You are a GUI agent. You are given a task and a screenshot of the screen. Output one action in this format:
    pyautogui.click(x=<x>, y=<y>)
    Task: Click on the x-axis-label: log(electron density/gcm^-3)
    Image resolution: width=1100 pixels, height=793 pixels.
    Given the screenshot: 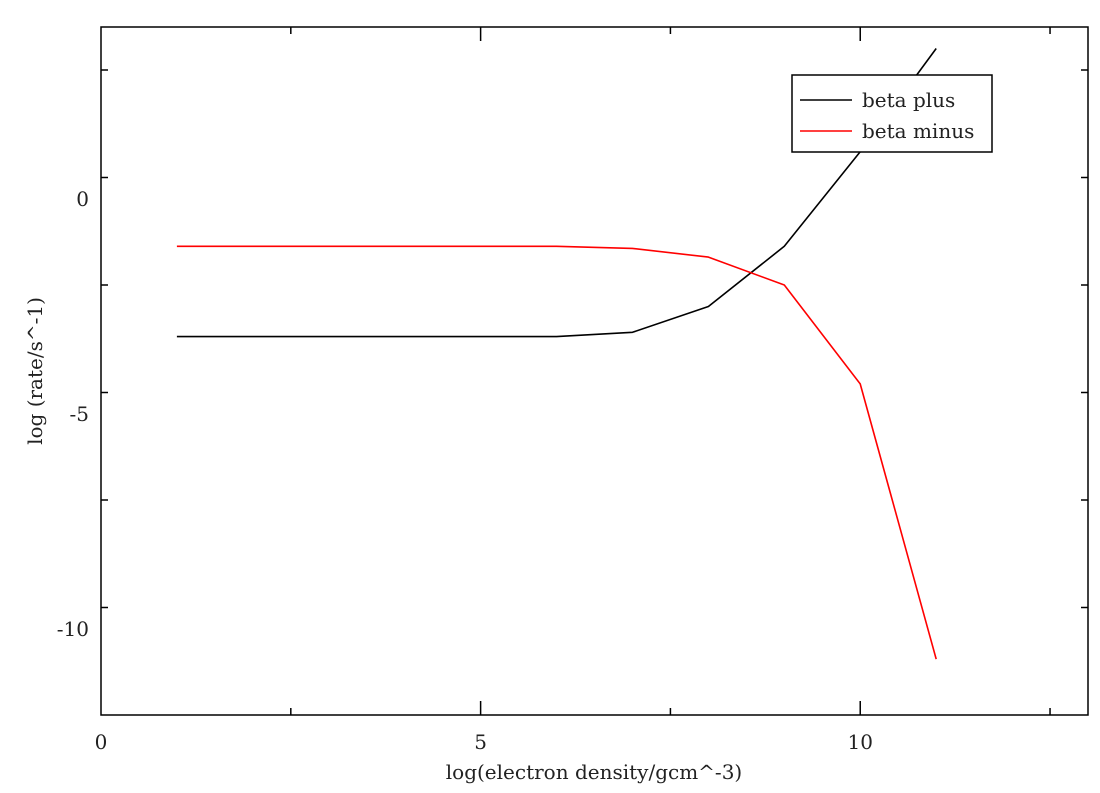 What is the action you would take?
    pyautogui.click(x=594, y=772)
    